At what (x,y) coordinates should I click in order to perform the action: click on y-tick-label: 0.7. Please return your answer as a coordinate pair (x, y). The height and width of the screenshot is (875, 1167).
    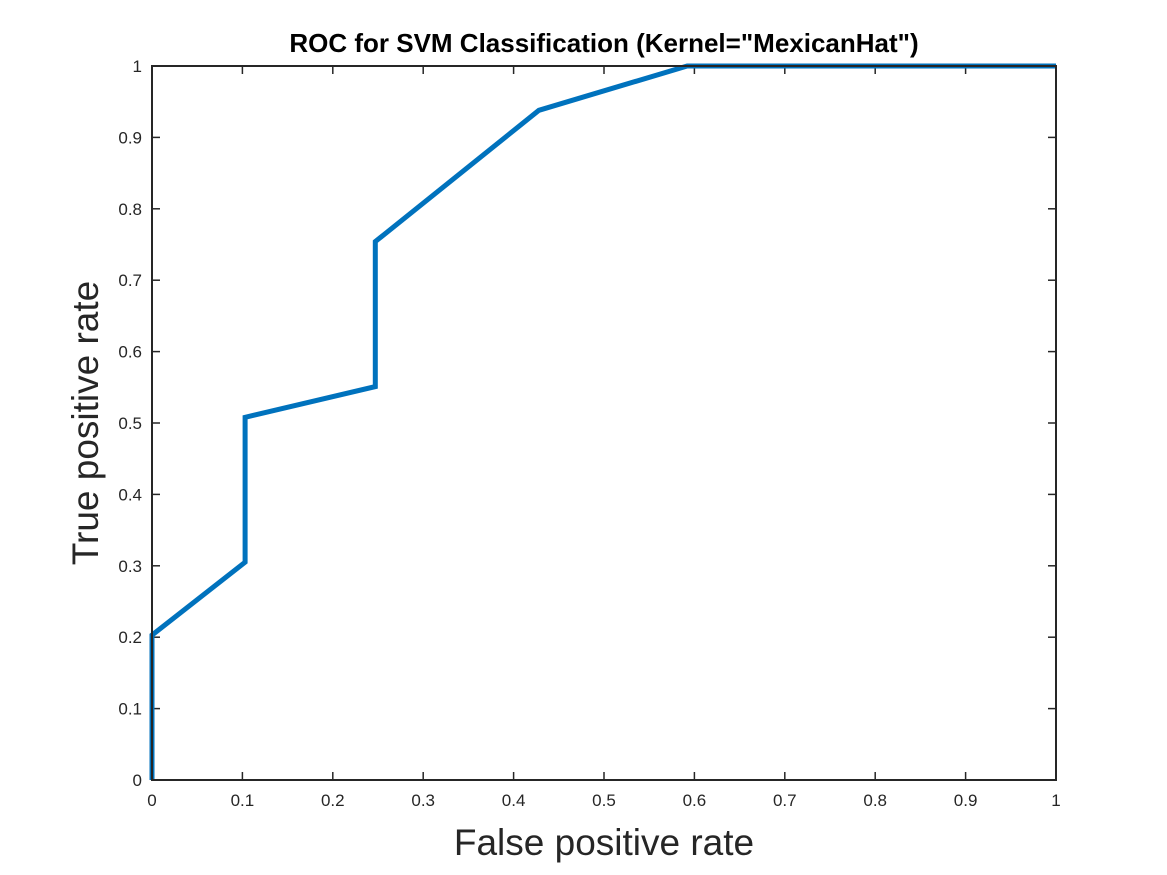
    Looking at the image, I should click on (130, 280).